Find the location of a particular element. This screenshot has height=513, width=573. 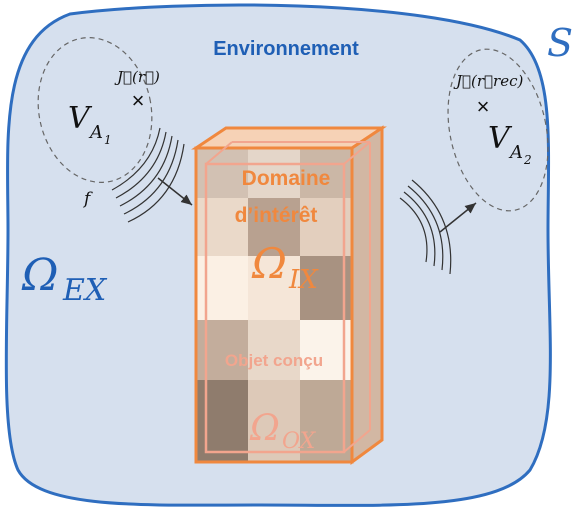

antenna-2-current: J⃗(r⃗rec) is located at coordinates (488, 81).